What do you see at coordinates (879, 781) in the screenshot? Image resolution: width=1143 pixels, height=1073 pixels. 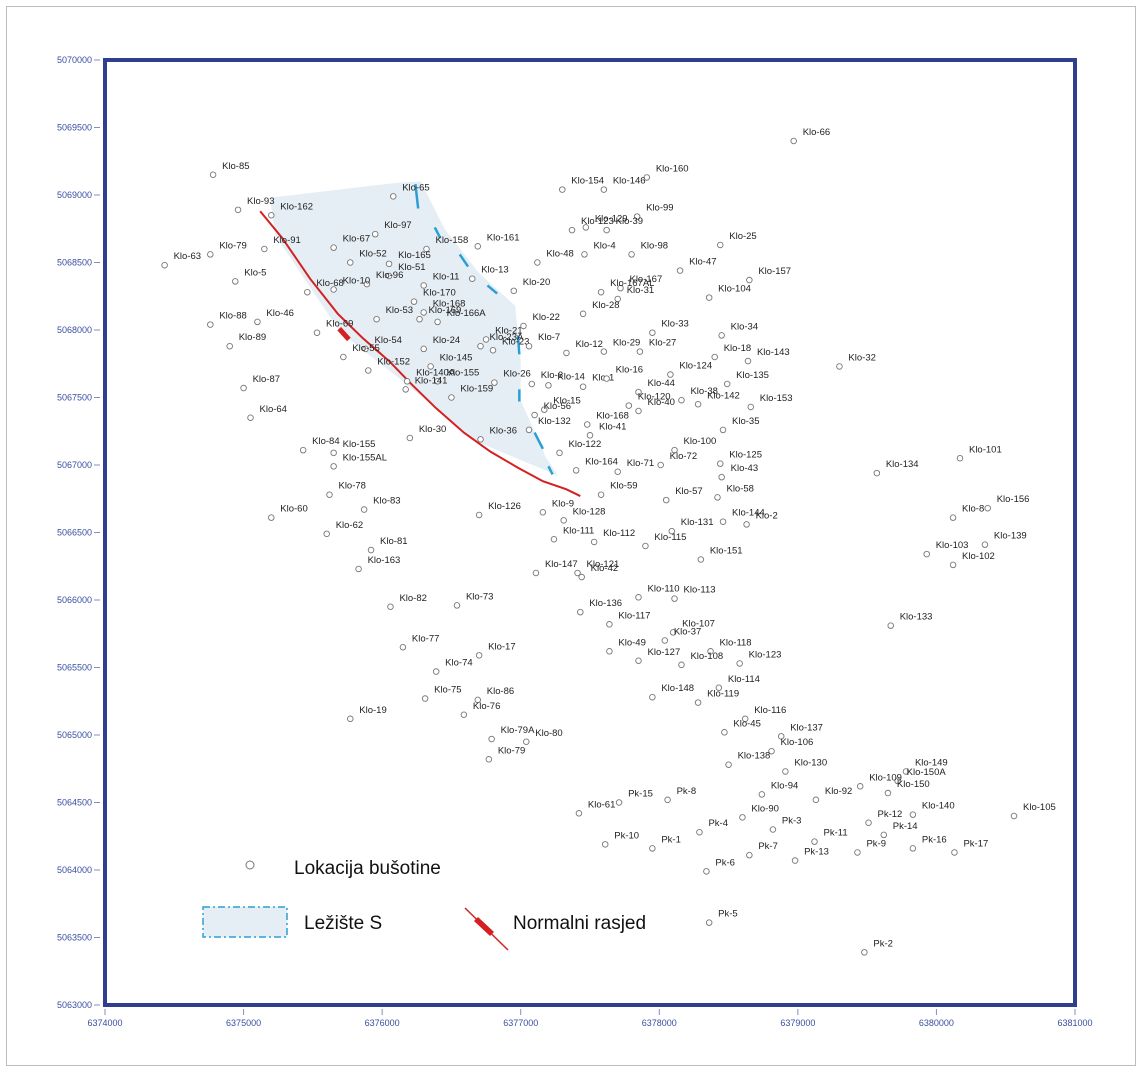 I see `well: Klo-109` at bounding box center [879, 781].